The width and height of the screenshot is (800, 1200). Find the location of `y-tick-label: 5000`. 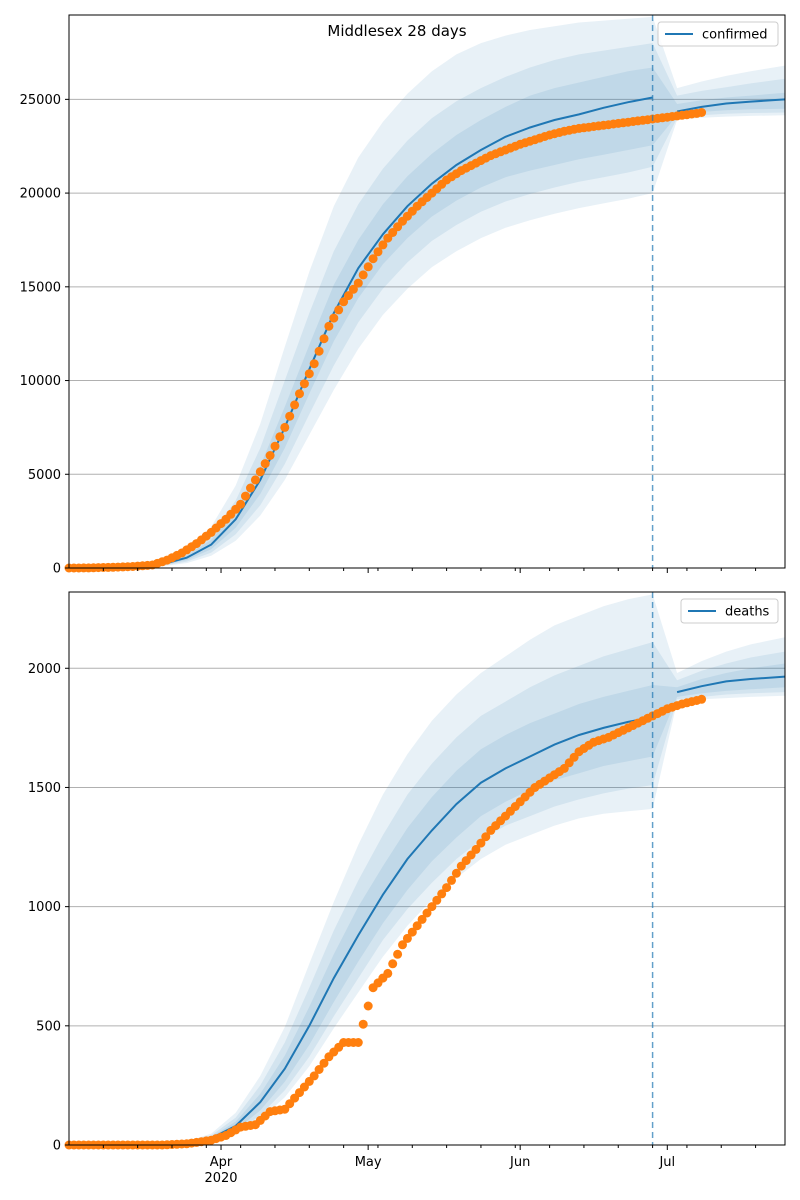

y-tick-label: 5000 is located at coordinates (44, 475).